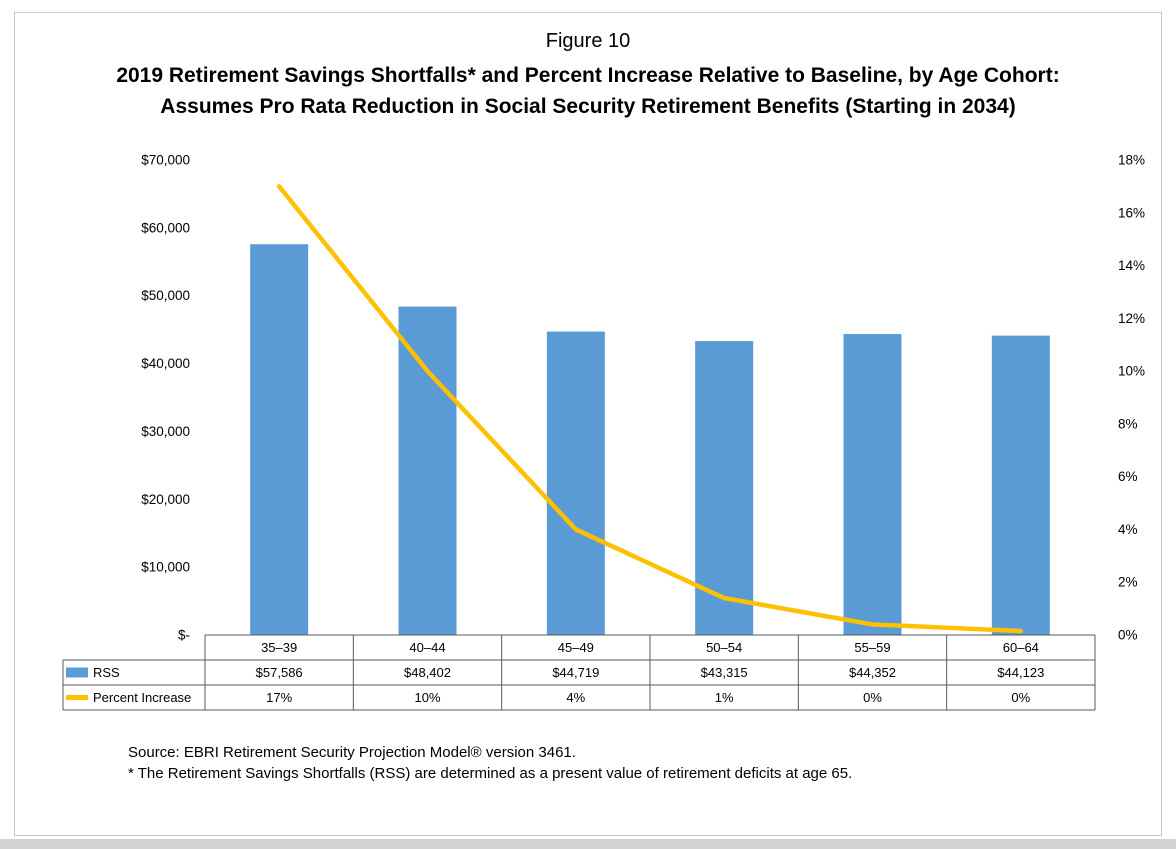 The width and height of the screenshot is (1176, 849). Describe the element at coordinates (724, 672) in the screenshot. I see `rss-value-cell: $43,315` at that location.